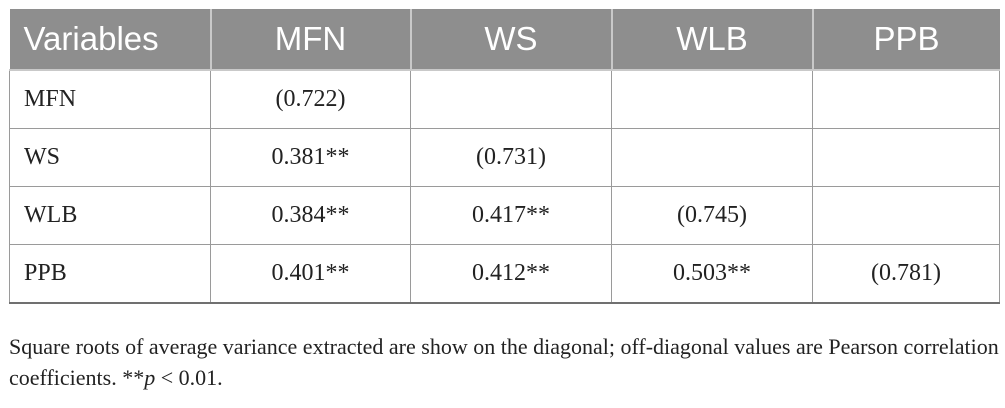  I want to click on footnote-p-condition: < 0.01., so click(189, 377).